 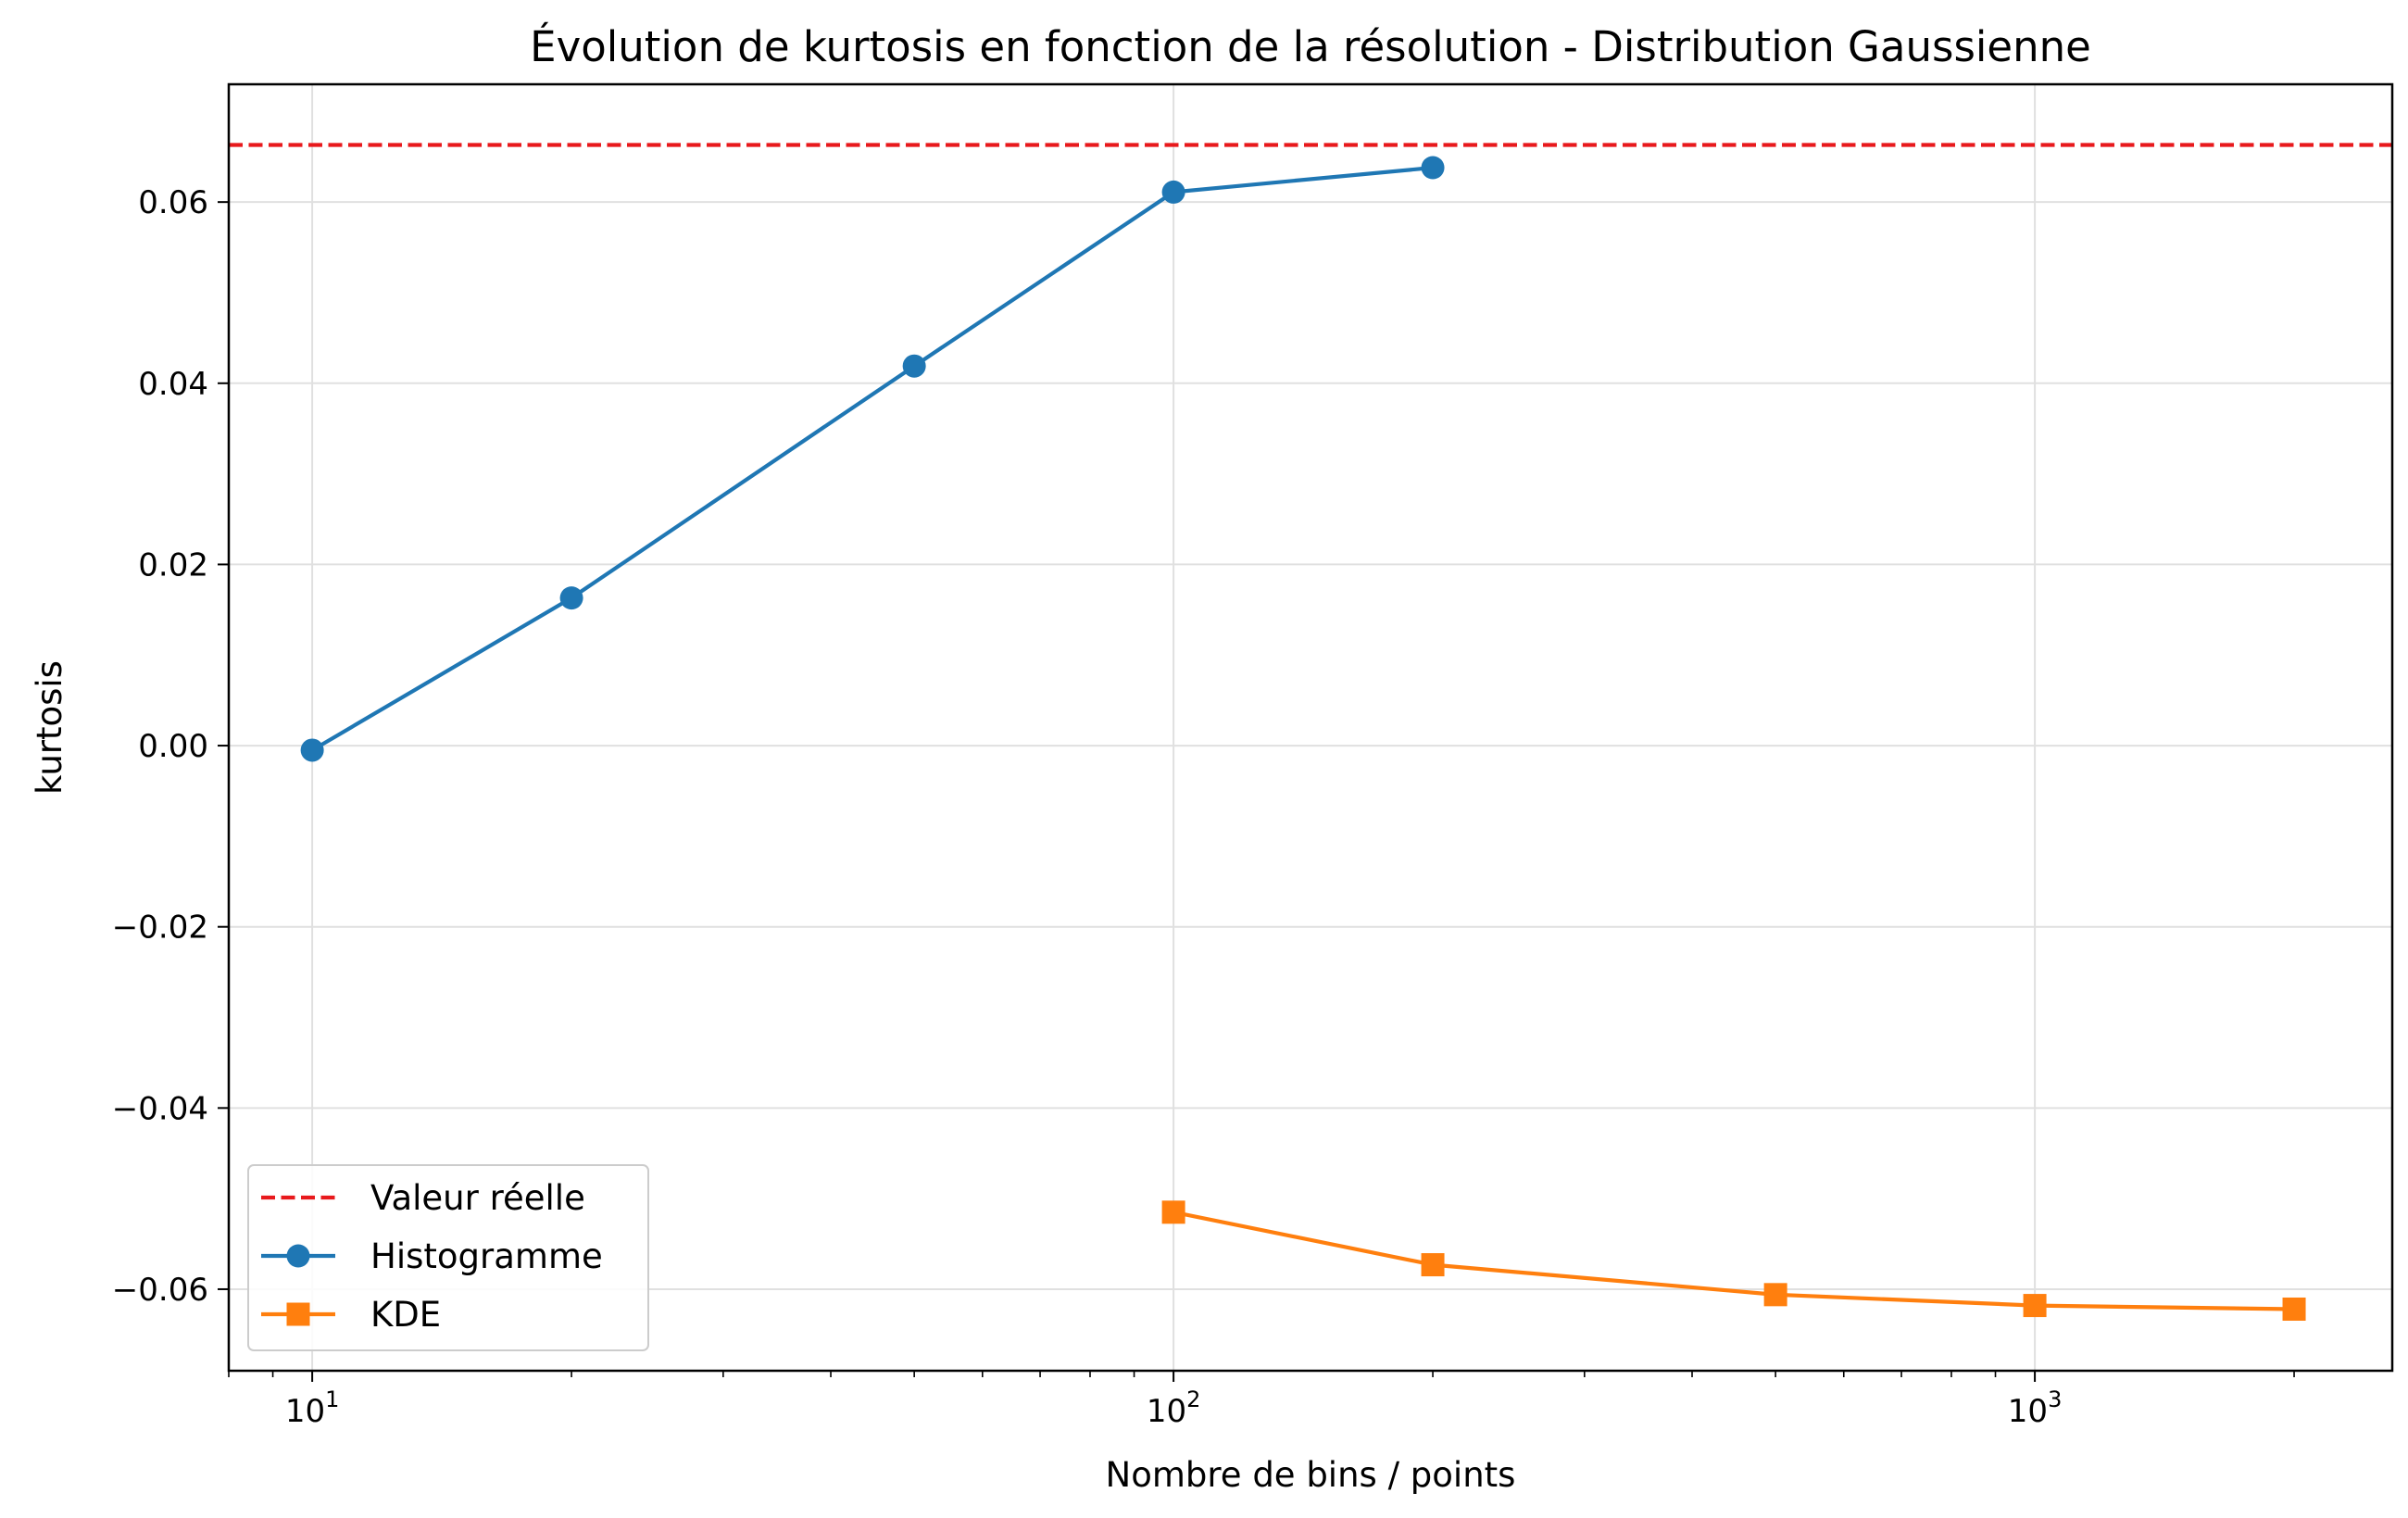 I want to click on legend-label: Histogramme, so click(x=486, y=1256).